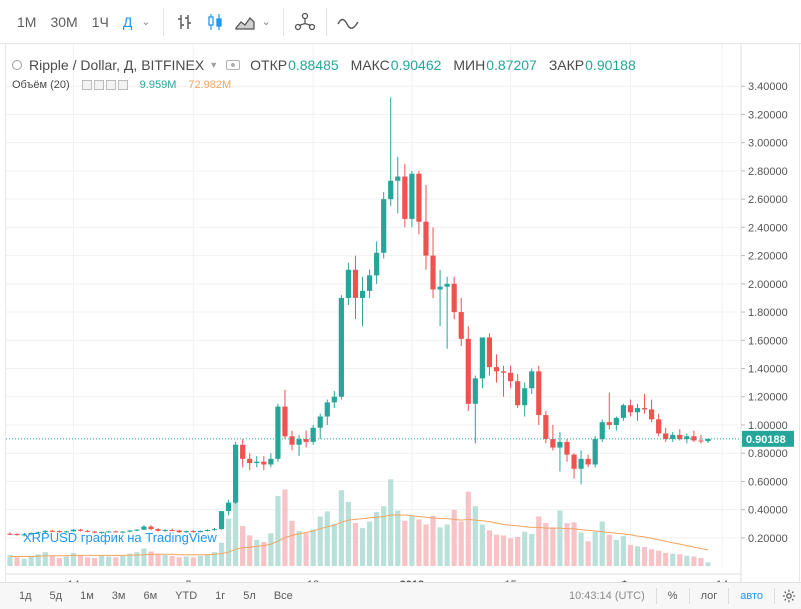 The image size is (801, 609). I want to click on volume-indicator-title: Объём (20), so click(41, 85).